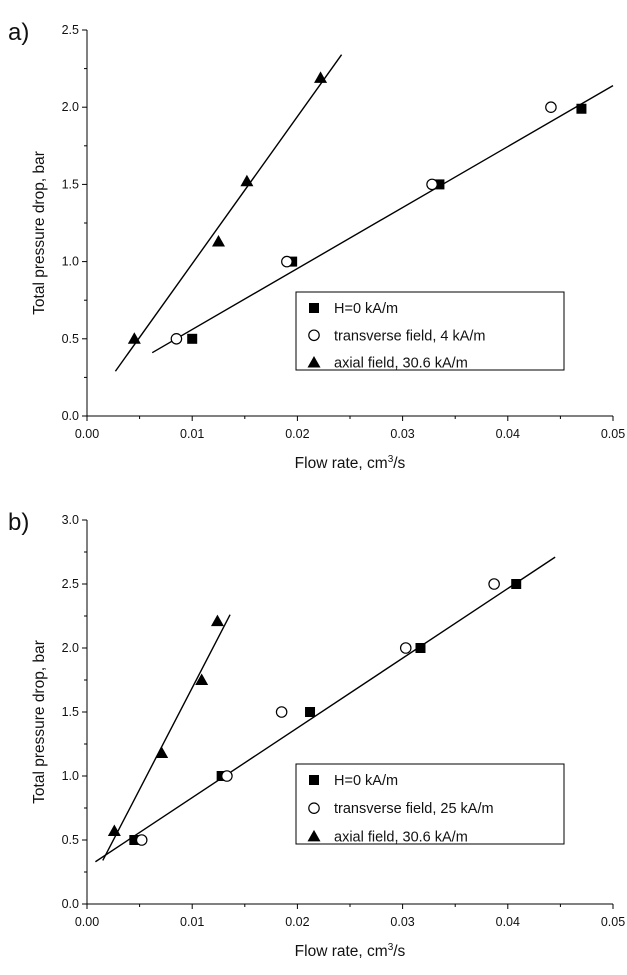 Image resolution: width=627 pixels, height=975 pixels. I want to click on panel-label: b), so click(18, 522).